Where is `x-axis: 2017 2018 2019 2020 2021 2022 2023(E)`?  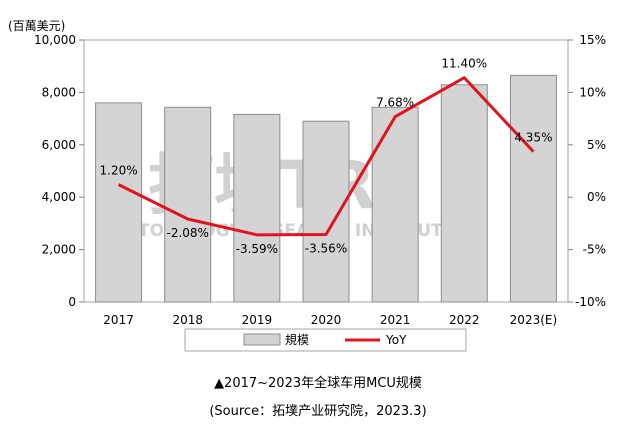 x-axis: 2017 2018 2019 2020 2021 2022 2023(E) is located at coordinates (330, 320).